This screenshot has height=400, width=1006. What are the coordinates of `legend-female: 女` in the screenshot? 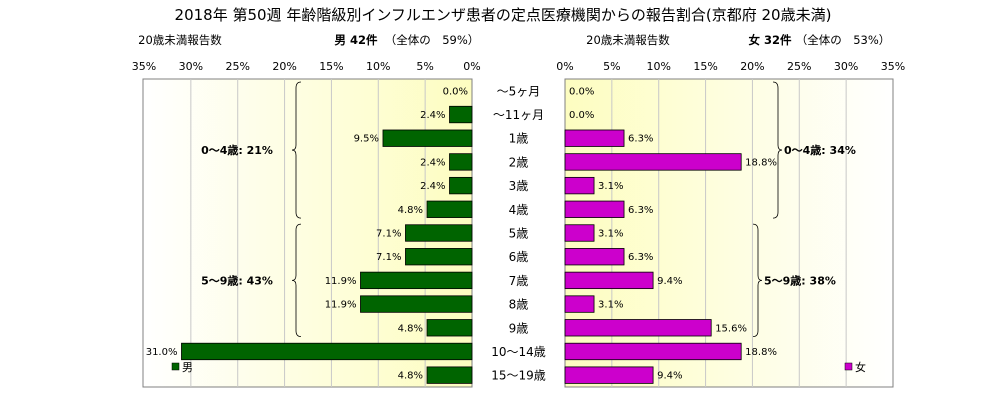 It's located at (855, 367).